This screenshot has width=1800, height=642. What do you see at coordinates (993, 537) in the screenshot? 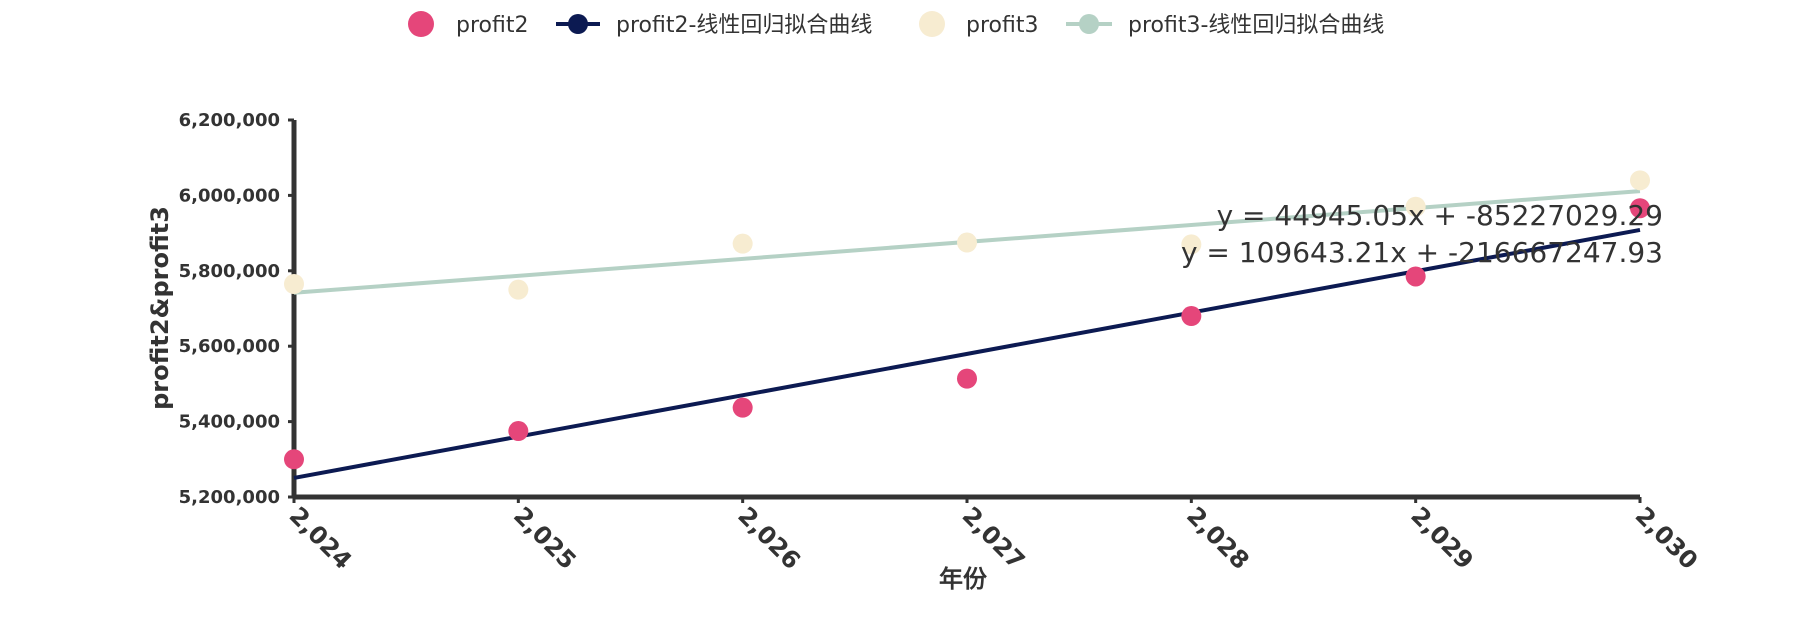
I see `x-tick-label: 2,027` at bounding box center [993, 537].